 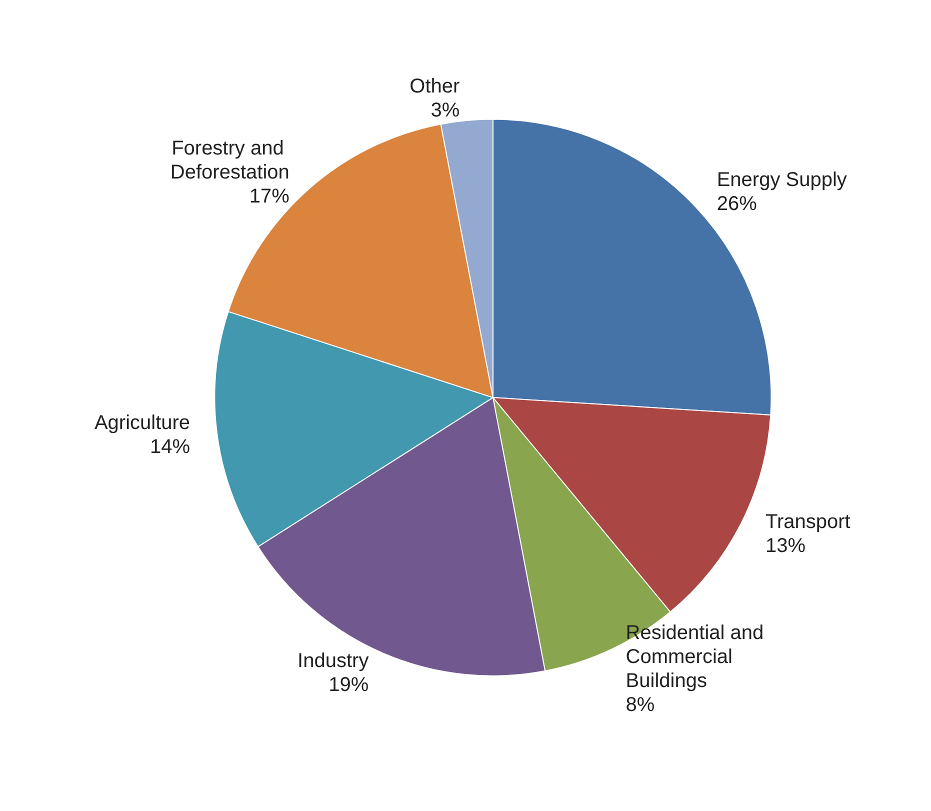 I want to click on data-label: 8%, so click(x=640, y=705).